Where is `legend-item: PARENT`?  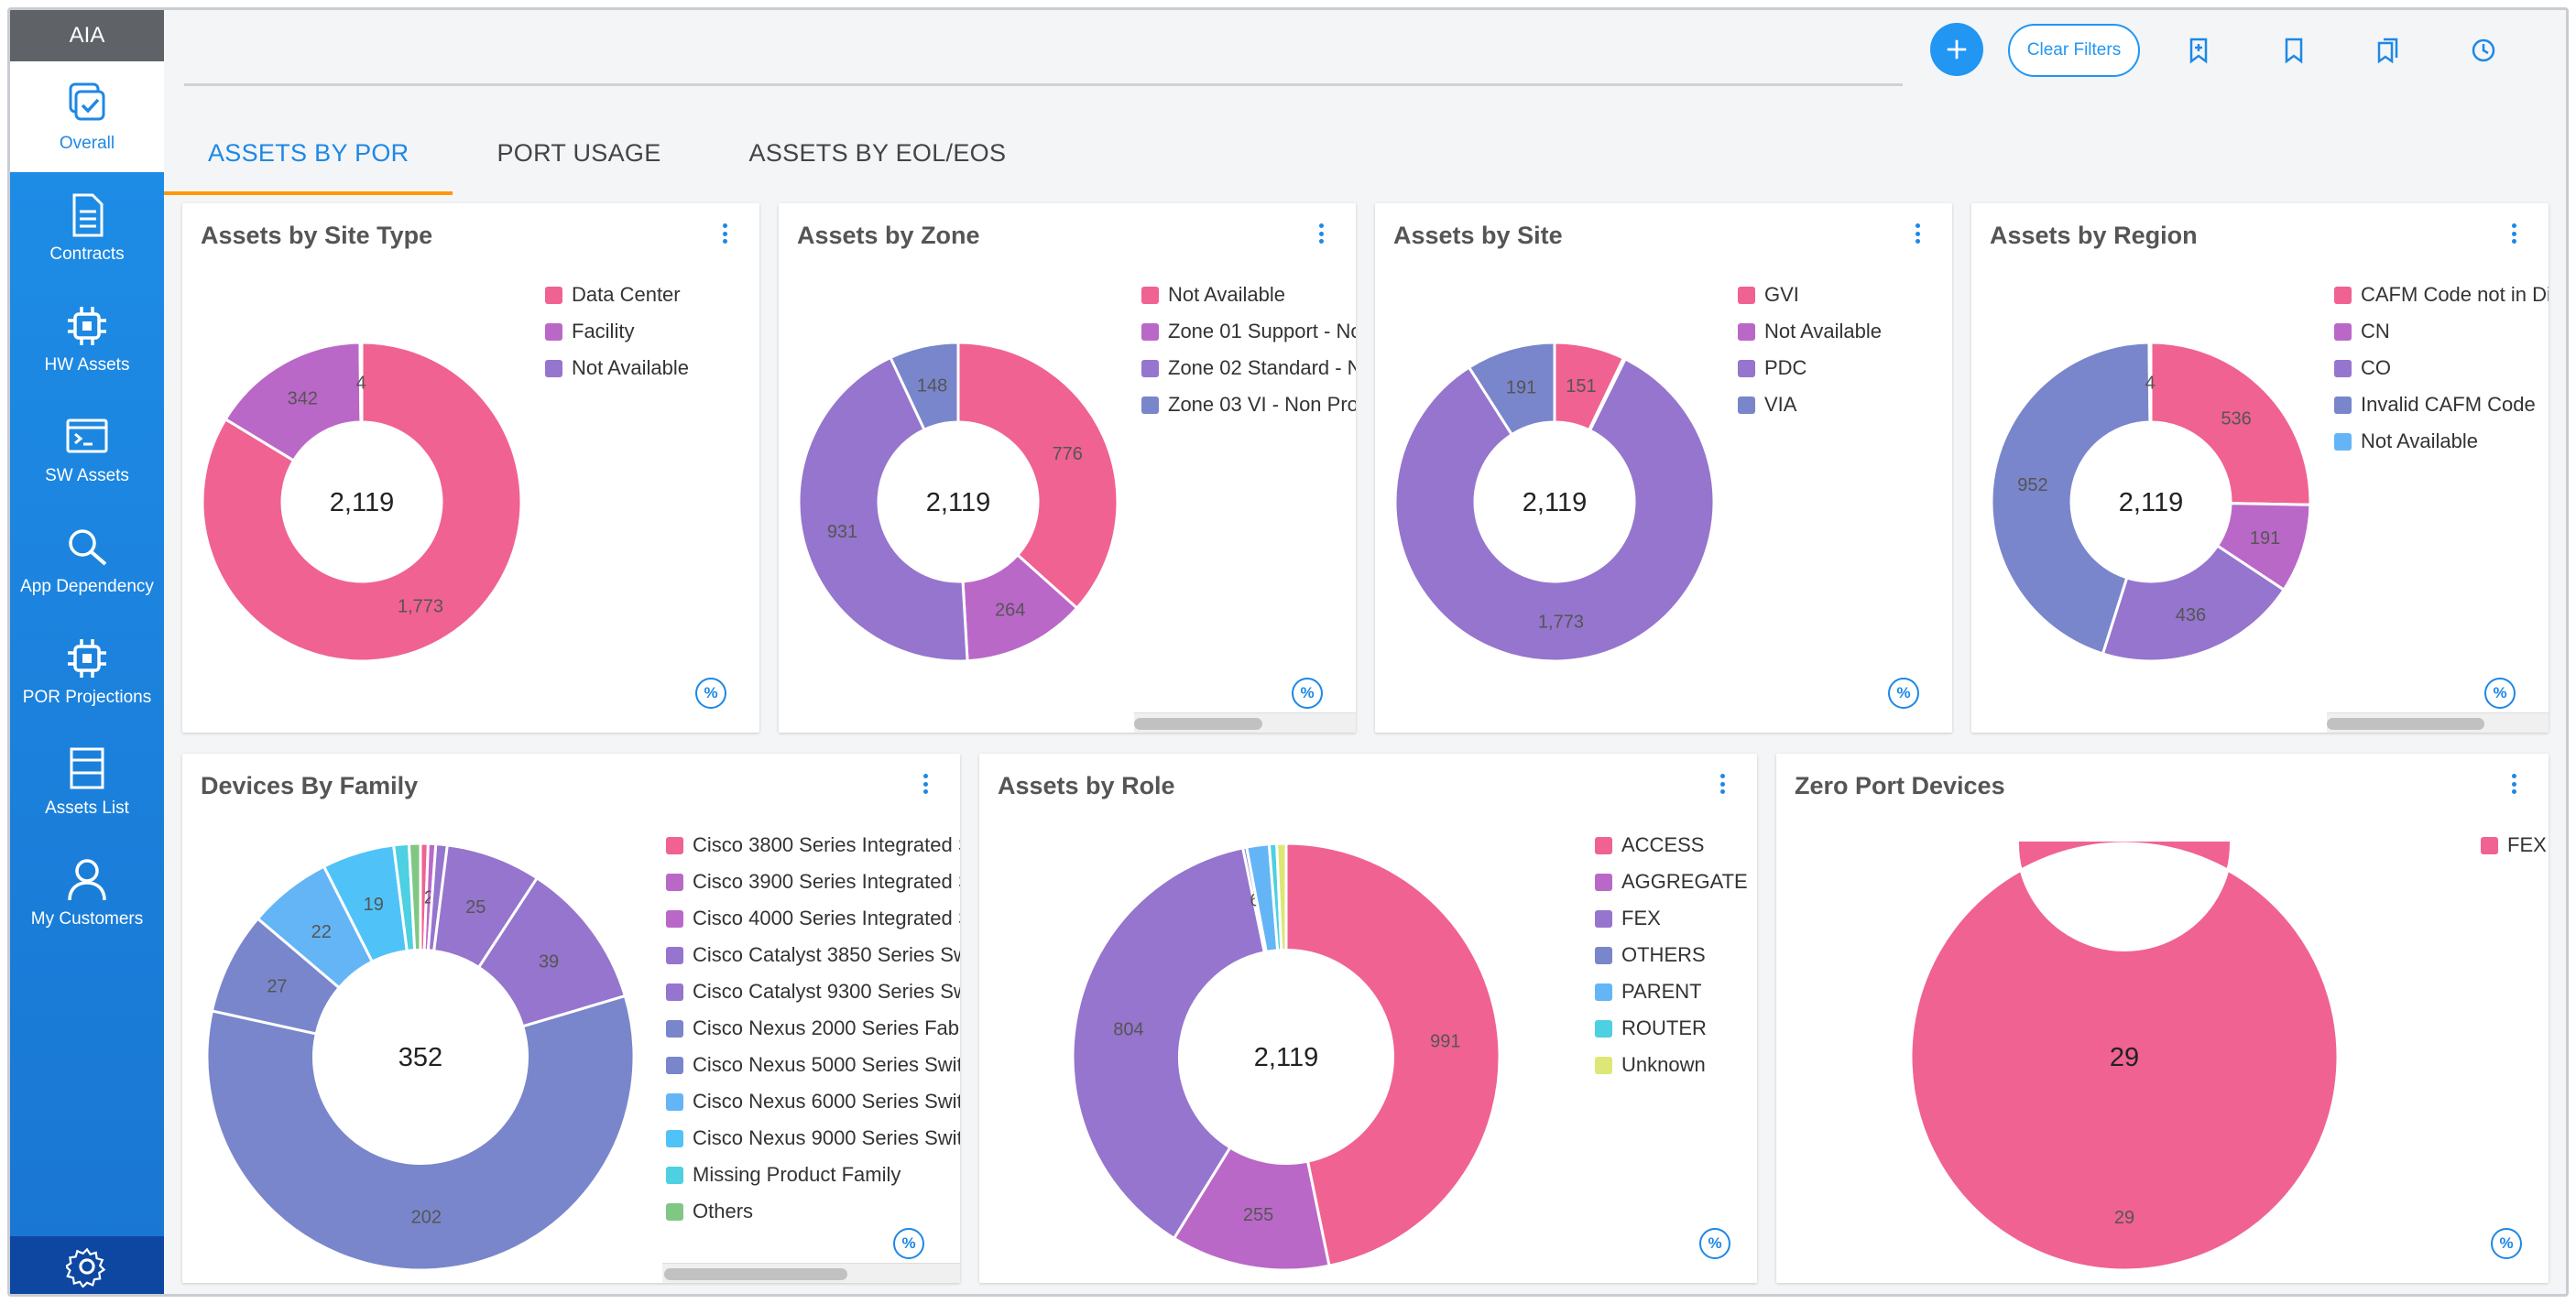
legend-item: PARENT is located at coordinates (1676, 991).